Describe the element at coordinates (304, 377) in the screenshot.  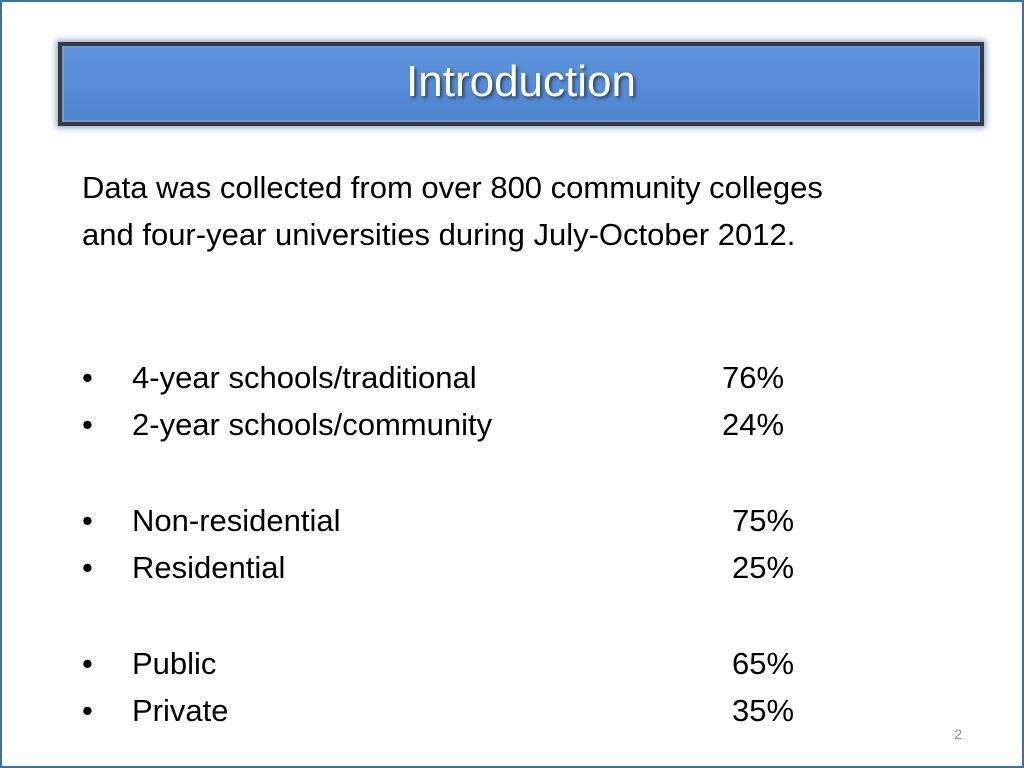
I see `bullet-label: 4-year schools/traditional` at that location.